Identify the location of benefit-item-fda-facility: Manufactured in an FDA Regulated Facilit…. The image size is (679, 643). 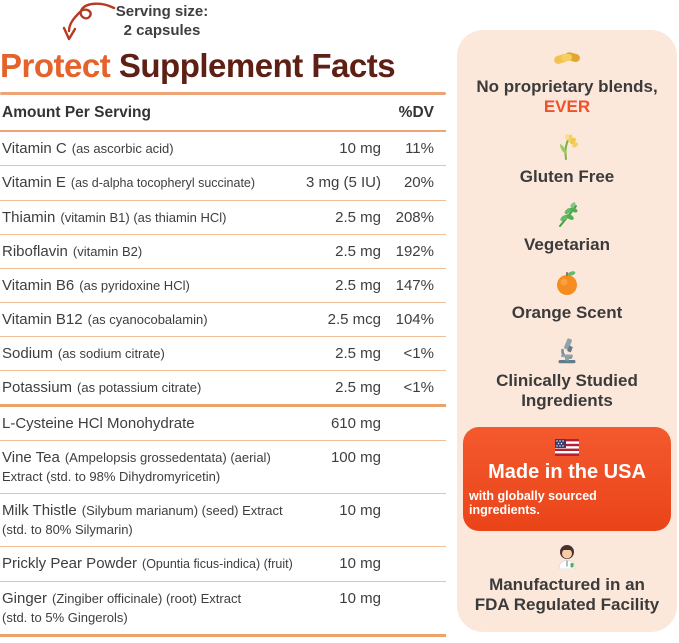
(567, 579).